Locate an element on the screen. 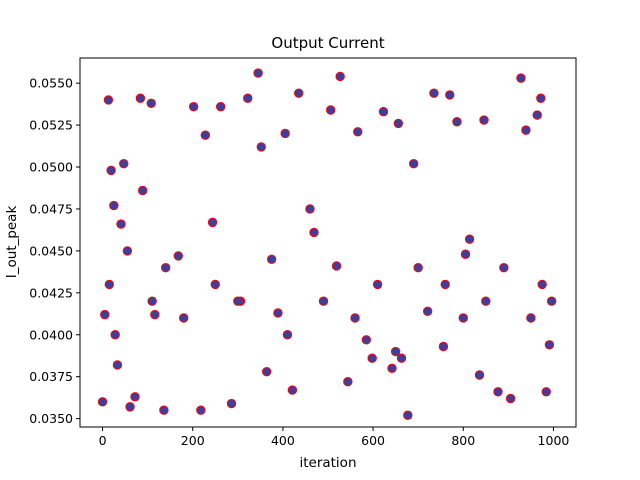  y-tick-label: 0.0425 is located at coordinates (51, 292).